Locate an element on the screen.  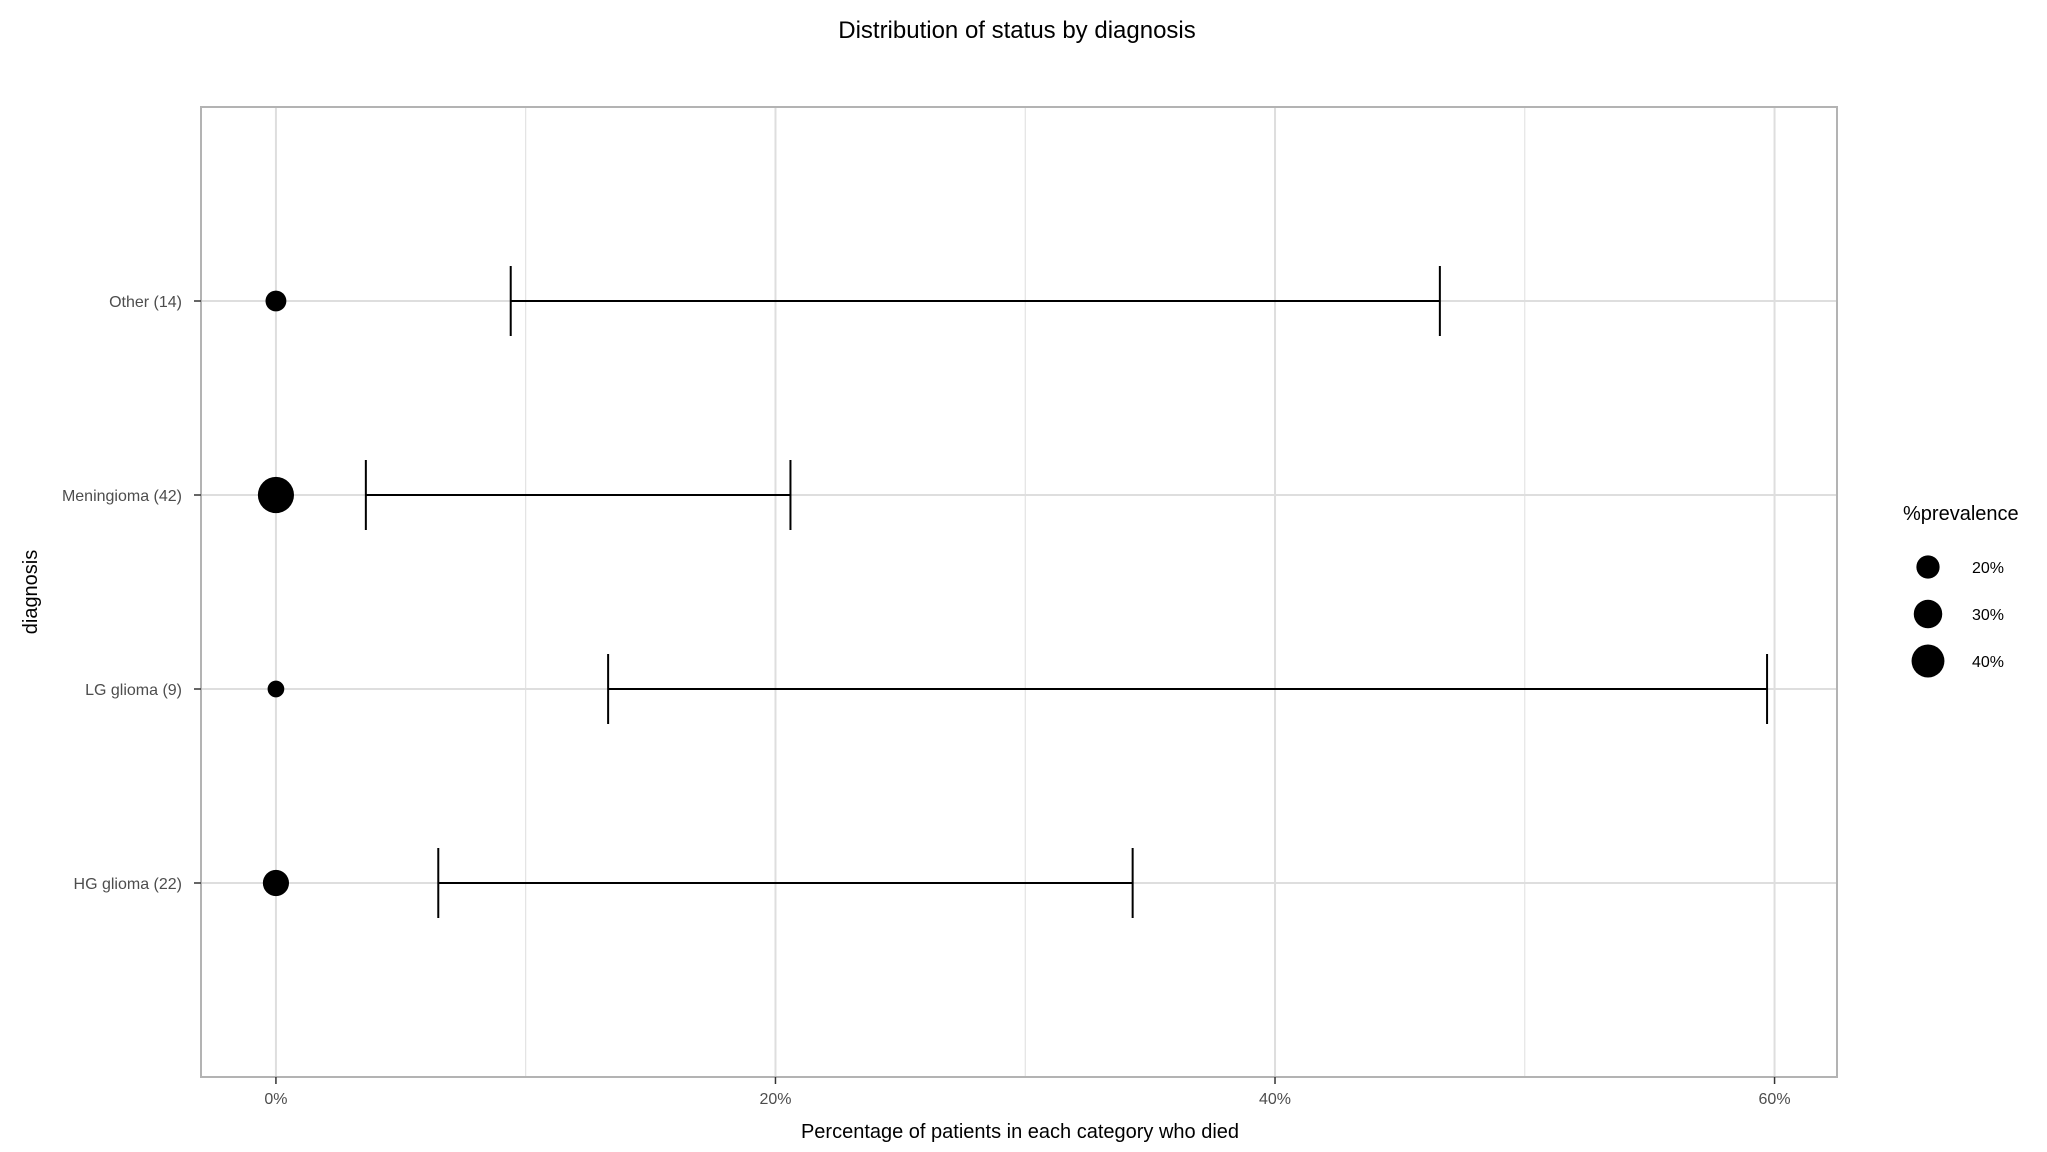
y-tick-label: LG glioma (9) is located at coordinates (133, 690).